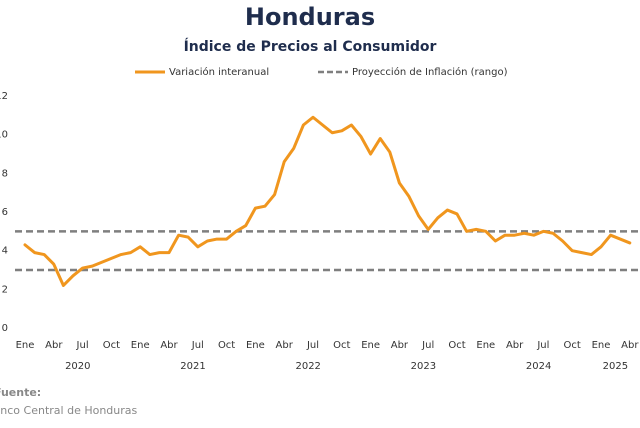 The width and height of the screenshot is (640, 428). Describe the element at coordinates (77, 366) in the screenshot. I see `year-label: 2020` at that location.